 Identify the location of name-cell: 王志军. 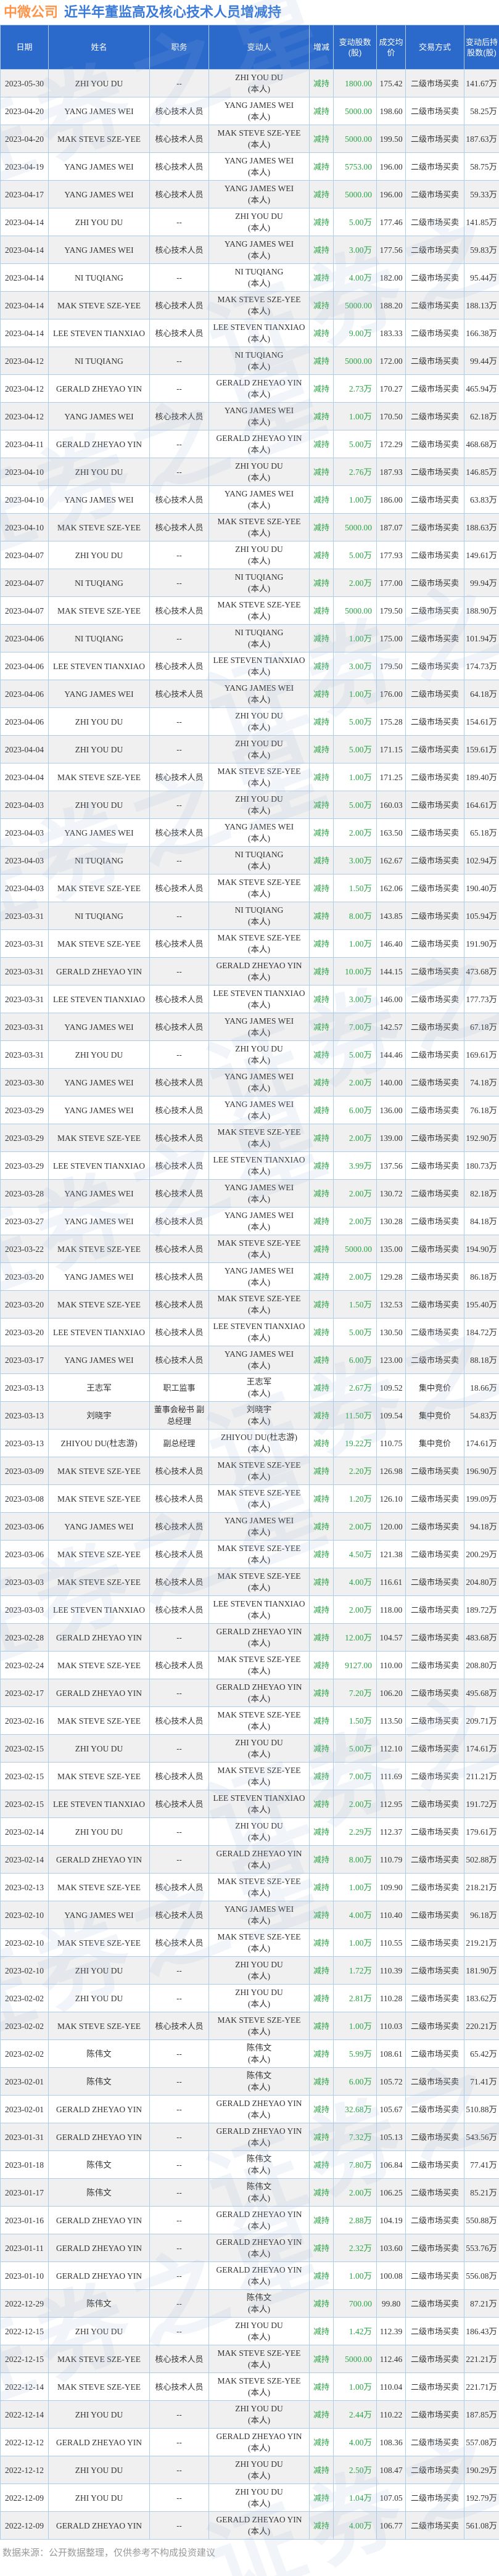
(99, 1387).